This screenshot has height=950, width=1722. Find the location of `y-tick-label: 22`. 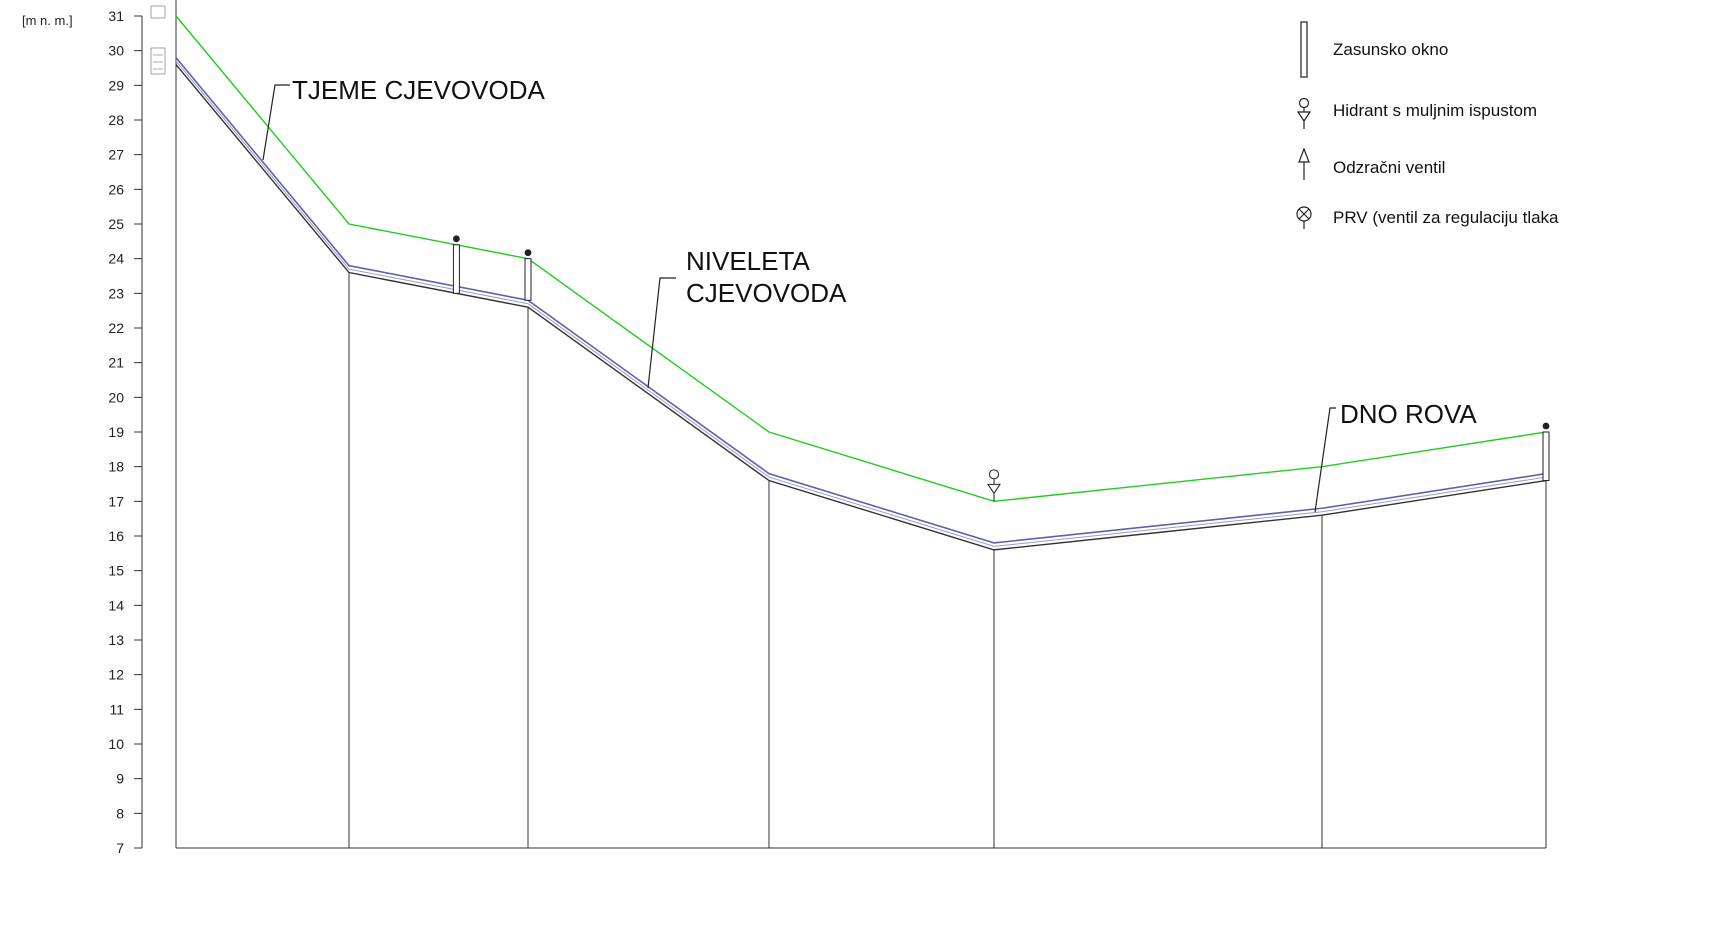

y-tick-label: 22 is located at coordinates (116, 328).